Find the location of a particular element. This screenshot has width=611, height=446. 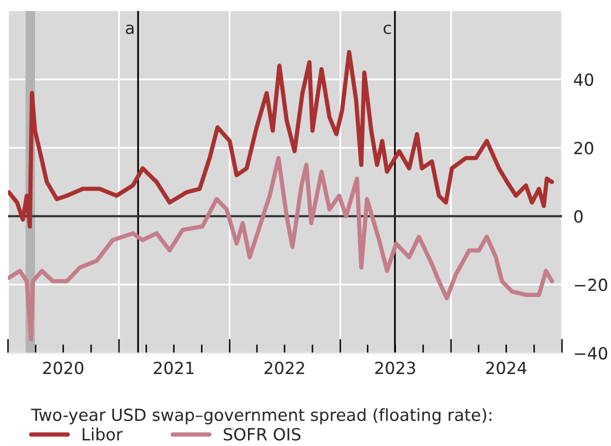

x-tick-label: 2020 is located at coordinates (63, 368).